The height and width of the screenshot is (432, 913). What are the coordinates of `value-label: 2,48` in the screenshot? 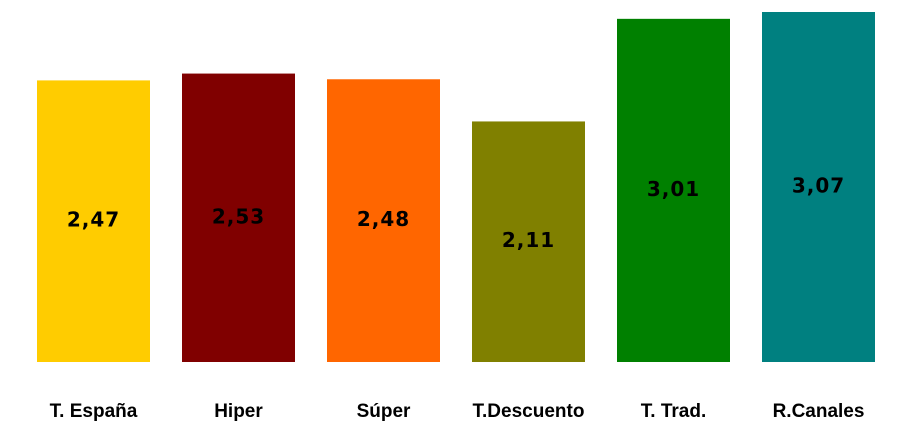 It's located at (383, 219).